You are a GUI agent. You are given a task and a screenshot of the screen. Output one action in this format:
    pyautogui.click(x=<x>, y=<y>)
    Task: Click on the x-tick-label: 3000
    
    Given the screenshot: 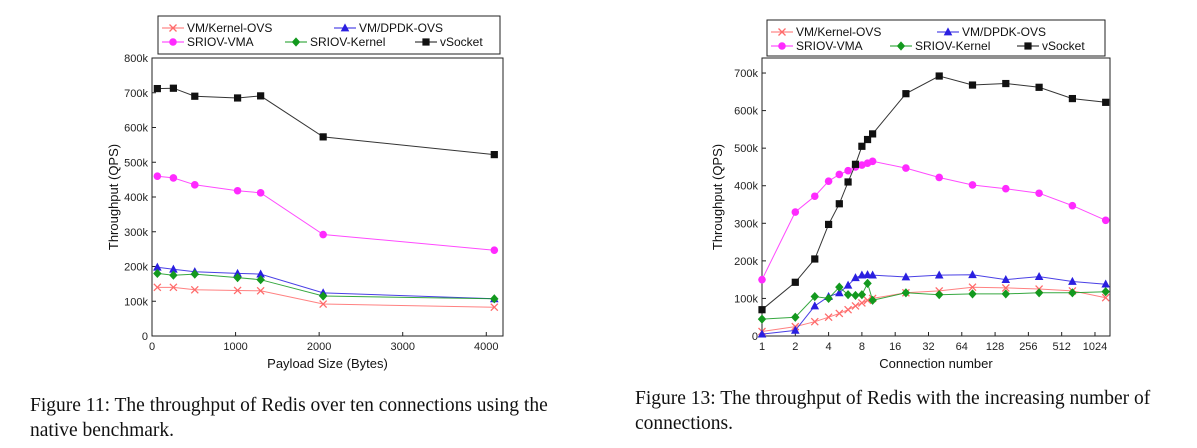 What is the action you would take?
    pyautogui.click(x=402, y=347)
    